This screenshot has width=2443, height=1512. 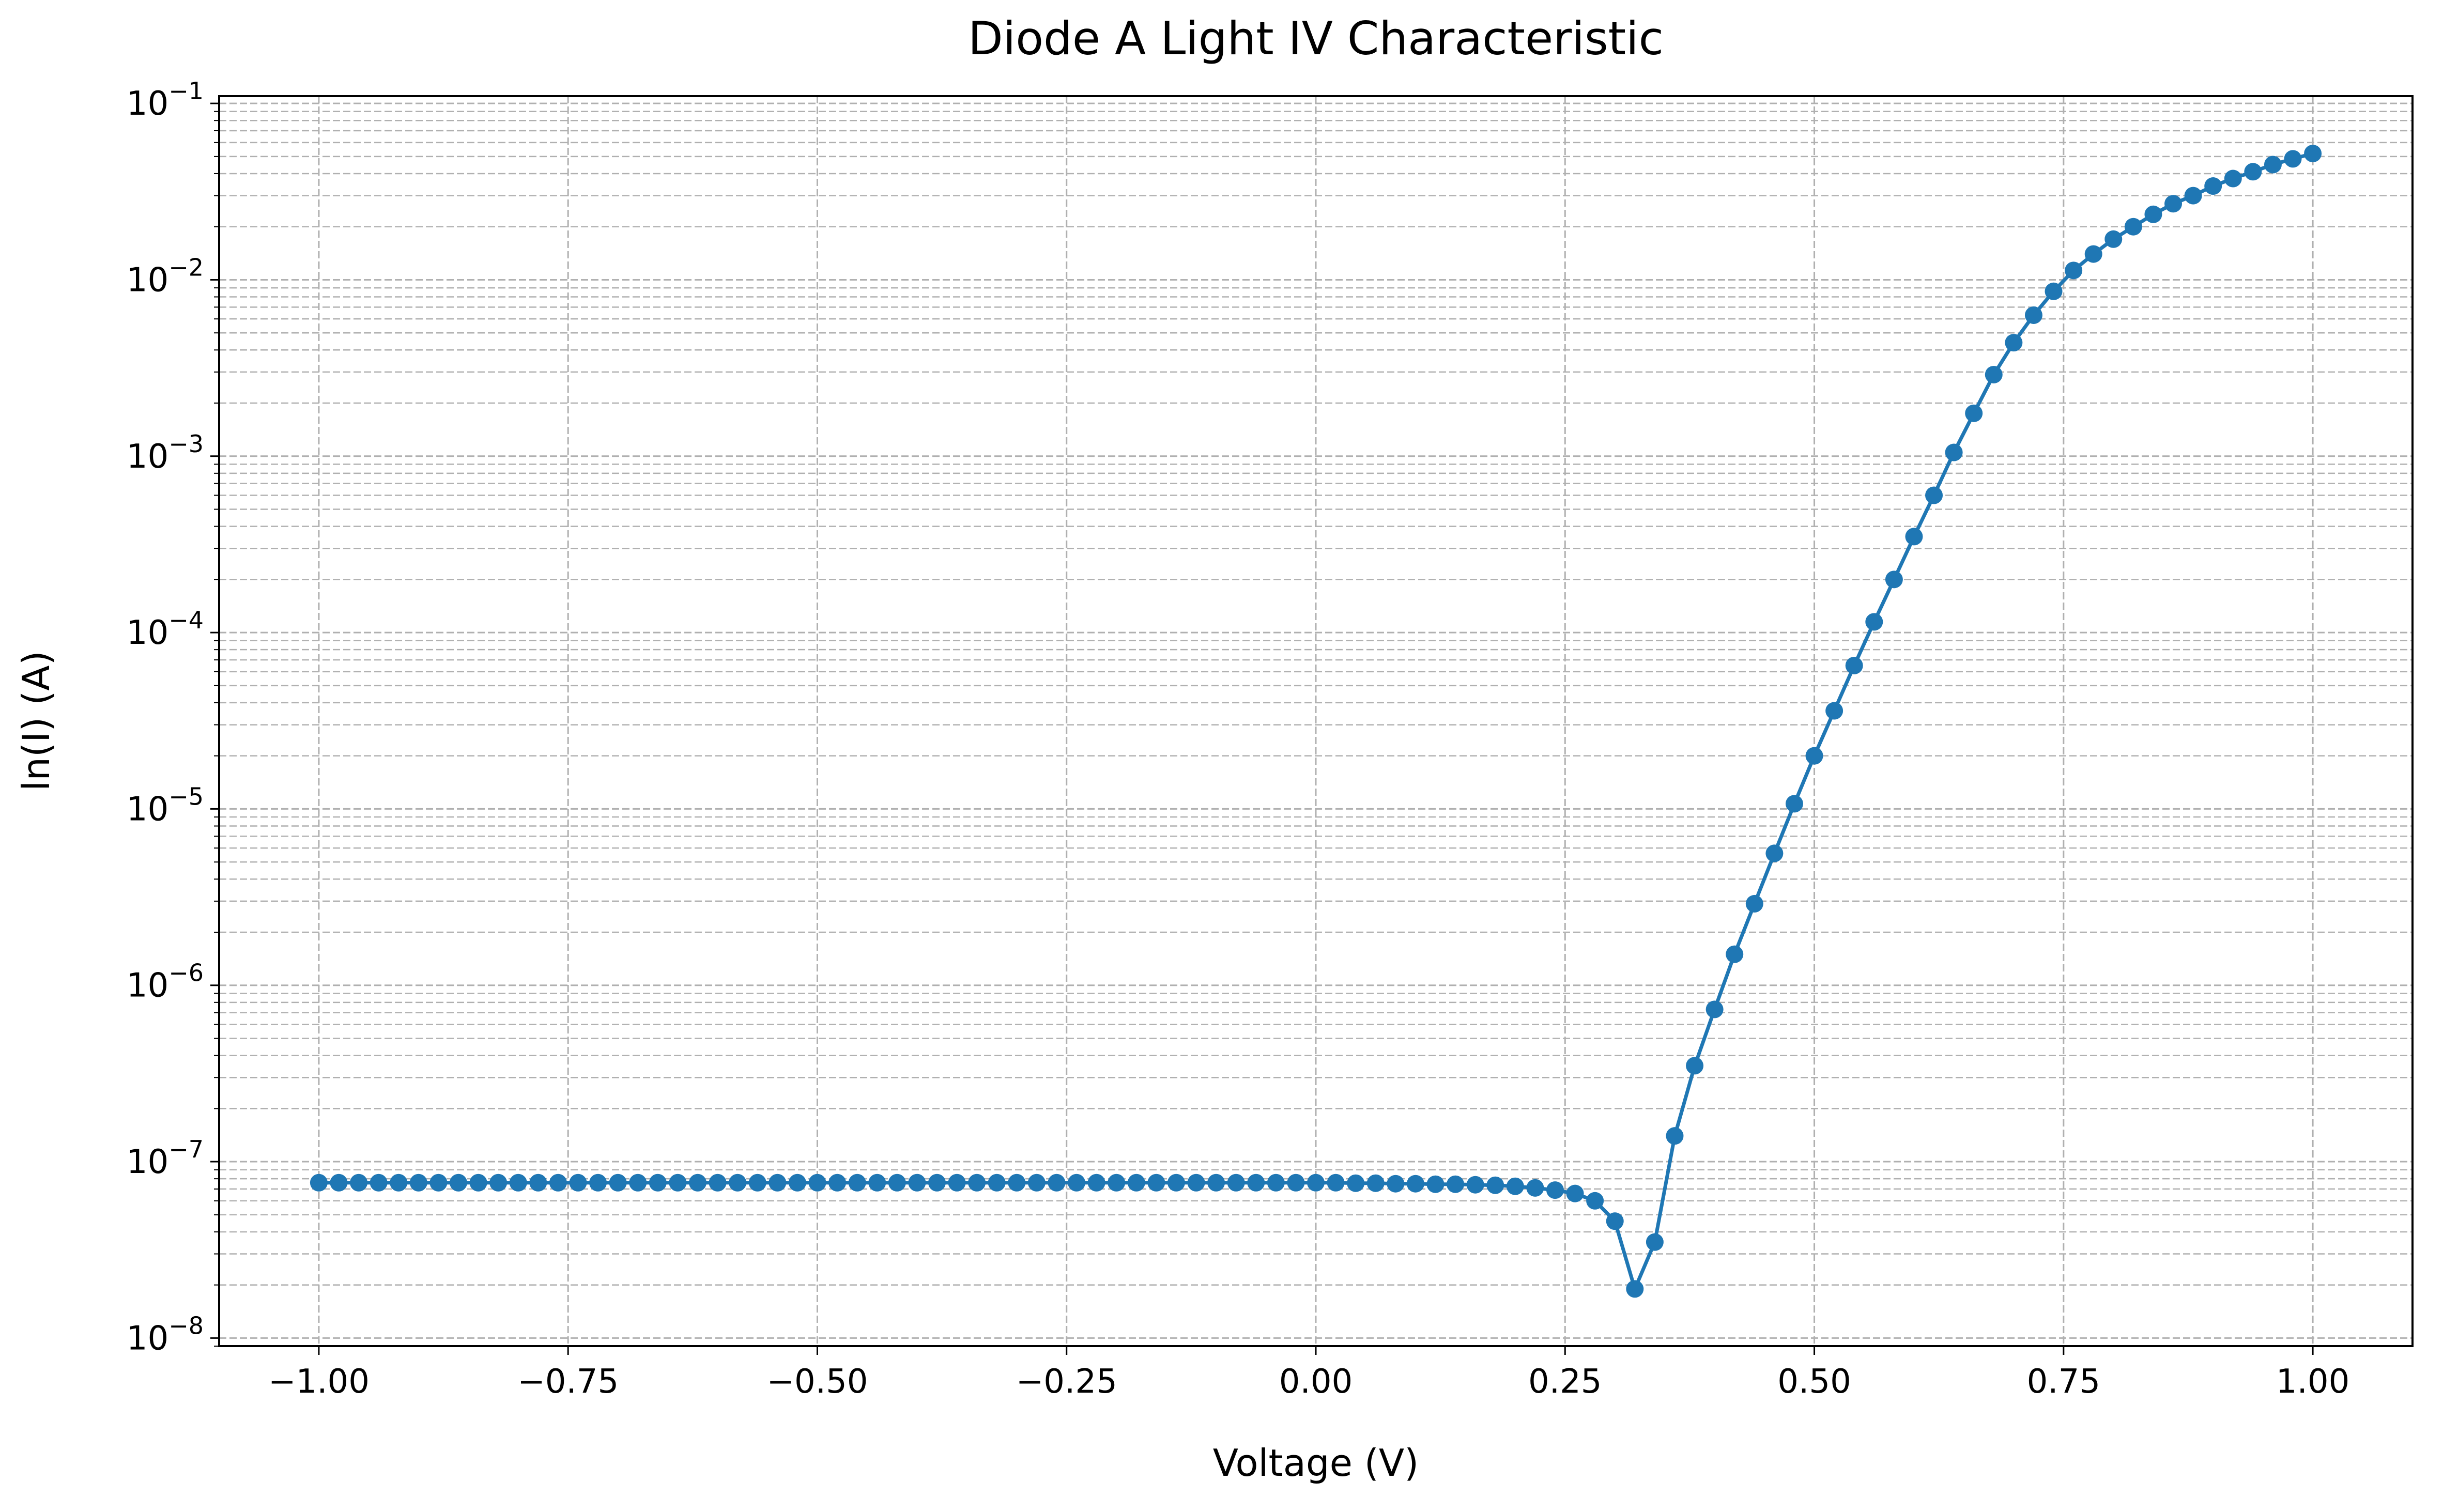 I want to click on x-tick-label: −0.75, so click(x=568, y=1382).